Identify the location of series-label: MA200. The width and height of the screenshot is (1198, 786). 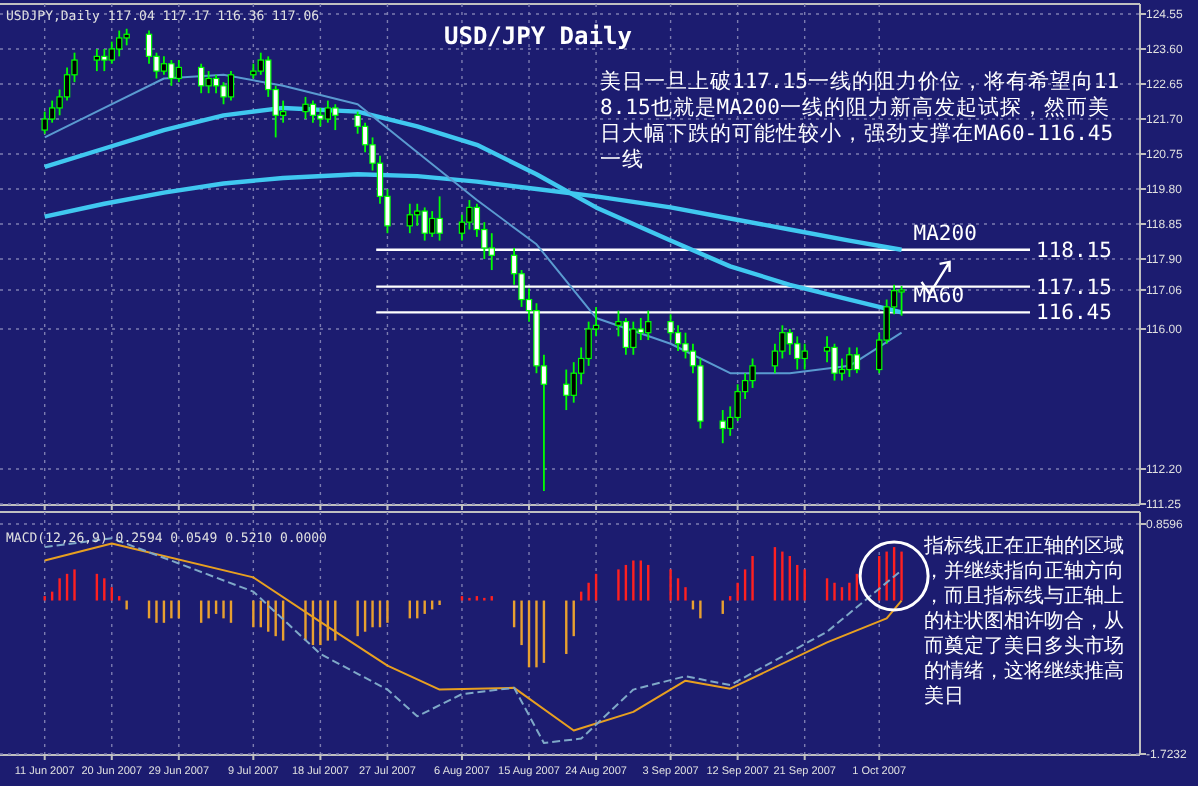
(945, 233).